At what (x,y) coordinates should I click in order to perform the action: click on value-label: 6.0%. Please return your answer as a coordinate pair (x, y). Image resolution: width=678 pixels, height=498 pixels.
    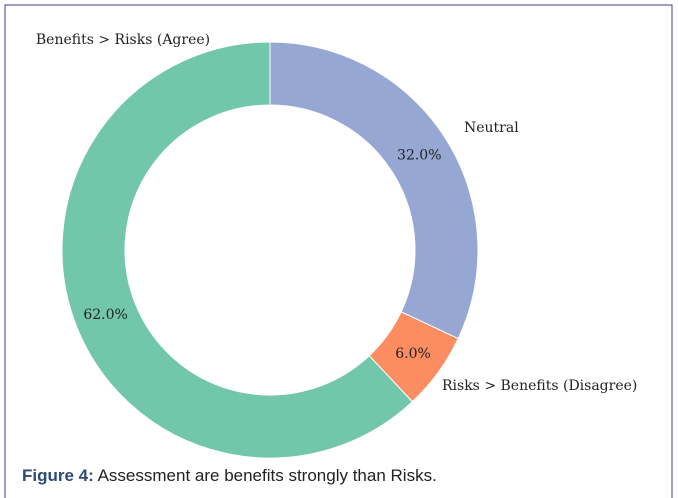
    Looking at the image, I should click on (413, 354).